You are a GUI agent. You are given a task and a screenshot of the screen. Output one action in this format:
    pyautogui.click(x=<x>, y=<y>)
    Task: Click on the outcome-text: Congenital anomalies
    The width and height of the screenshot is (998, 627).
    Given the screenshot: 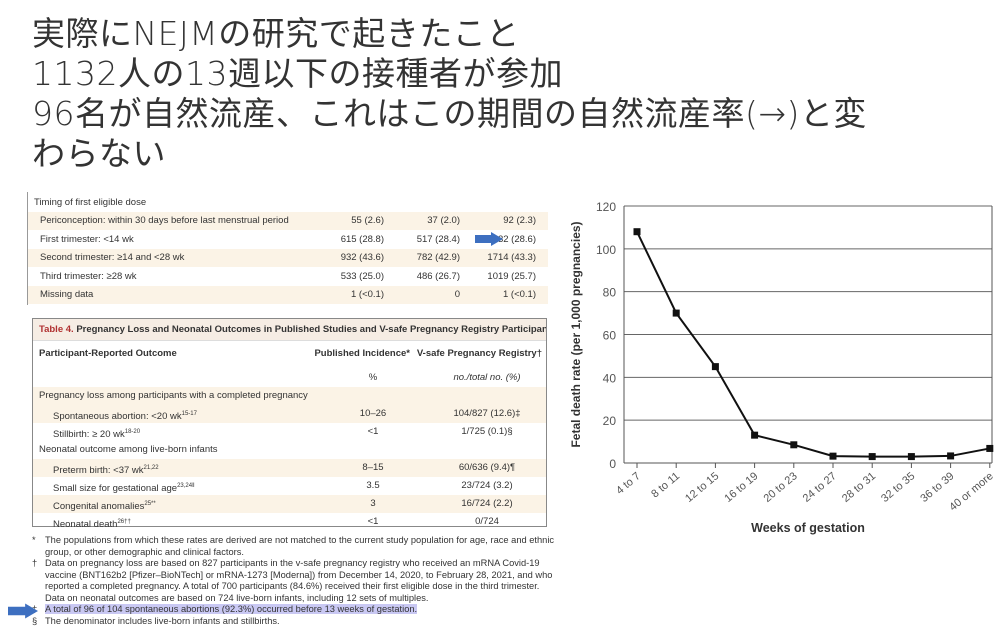 What is the action you would take?
    pyautogui.click(x=98, y=506)
    